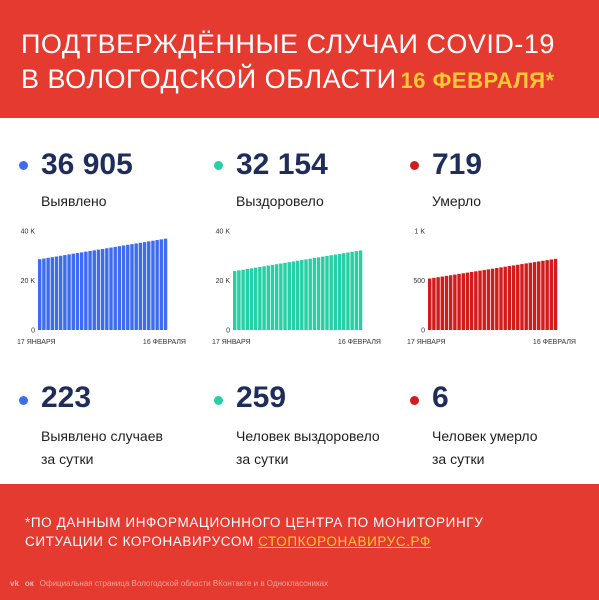 The width and height of the screenshot is (599, 600). I want to click on y-tick-label: 40 K, so click(223, 232).